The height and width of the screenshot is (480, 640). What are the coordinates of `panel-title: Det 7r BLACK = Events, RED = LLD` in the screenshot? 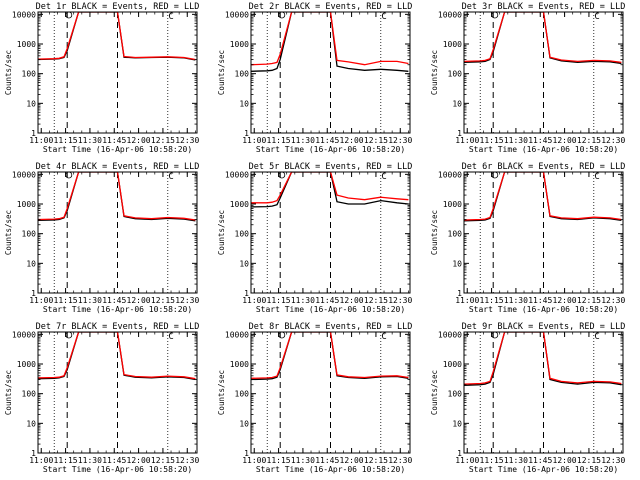 It's located at (118, 327).